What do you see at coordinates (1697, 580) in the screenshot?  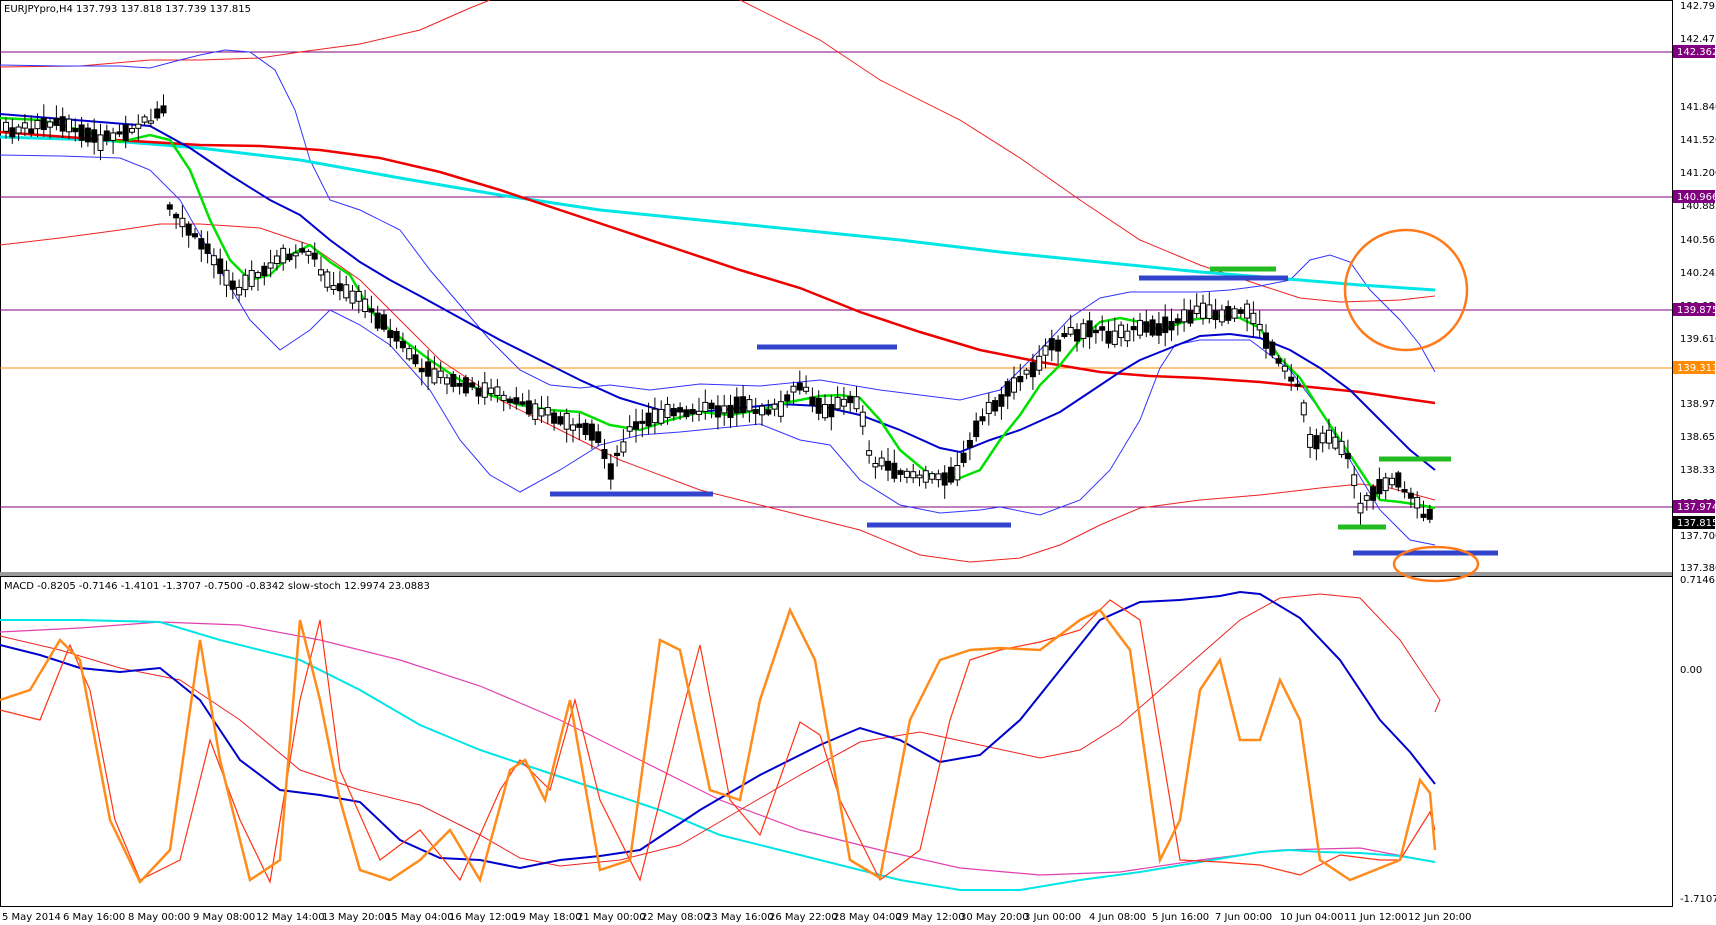 I see `macd-tick: 0.7146` at bounding box center [1697, 580].